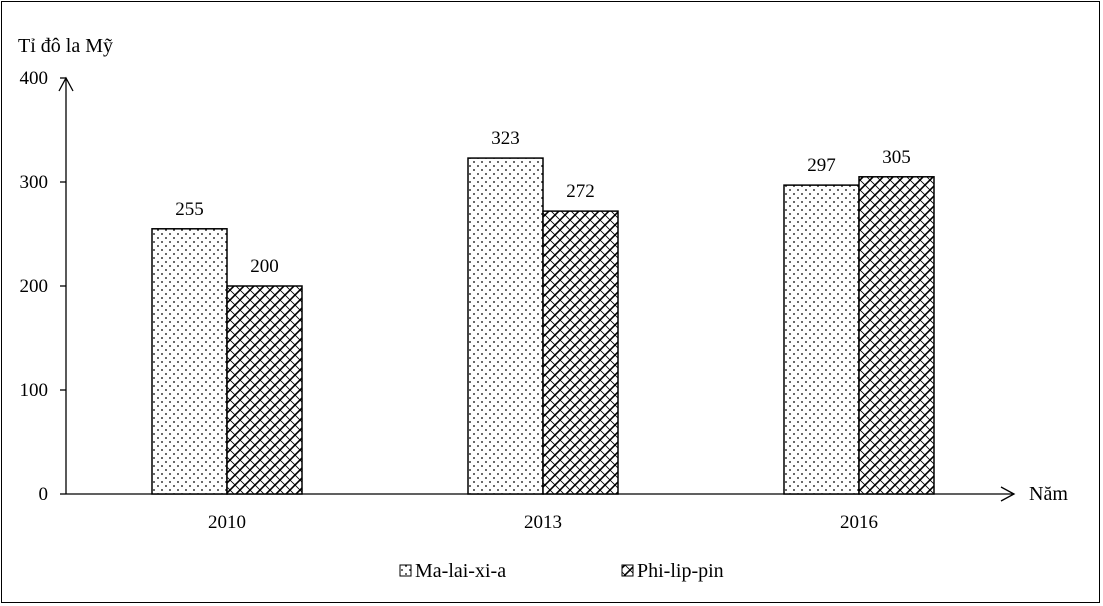  I want to click on y-ticks: 0 100 200 300 400, so click(43, 286).